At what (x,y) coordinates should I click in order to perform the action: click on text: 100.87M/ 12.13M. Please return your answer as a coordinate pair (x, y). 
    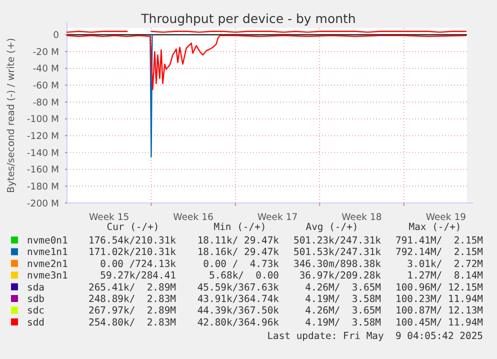
    Looking at the image, I should click on (440, 311).